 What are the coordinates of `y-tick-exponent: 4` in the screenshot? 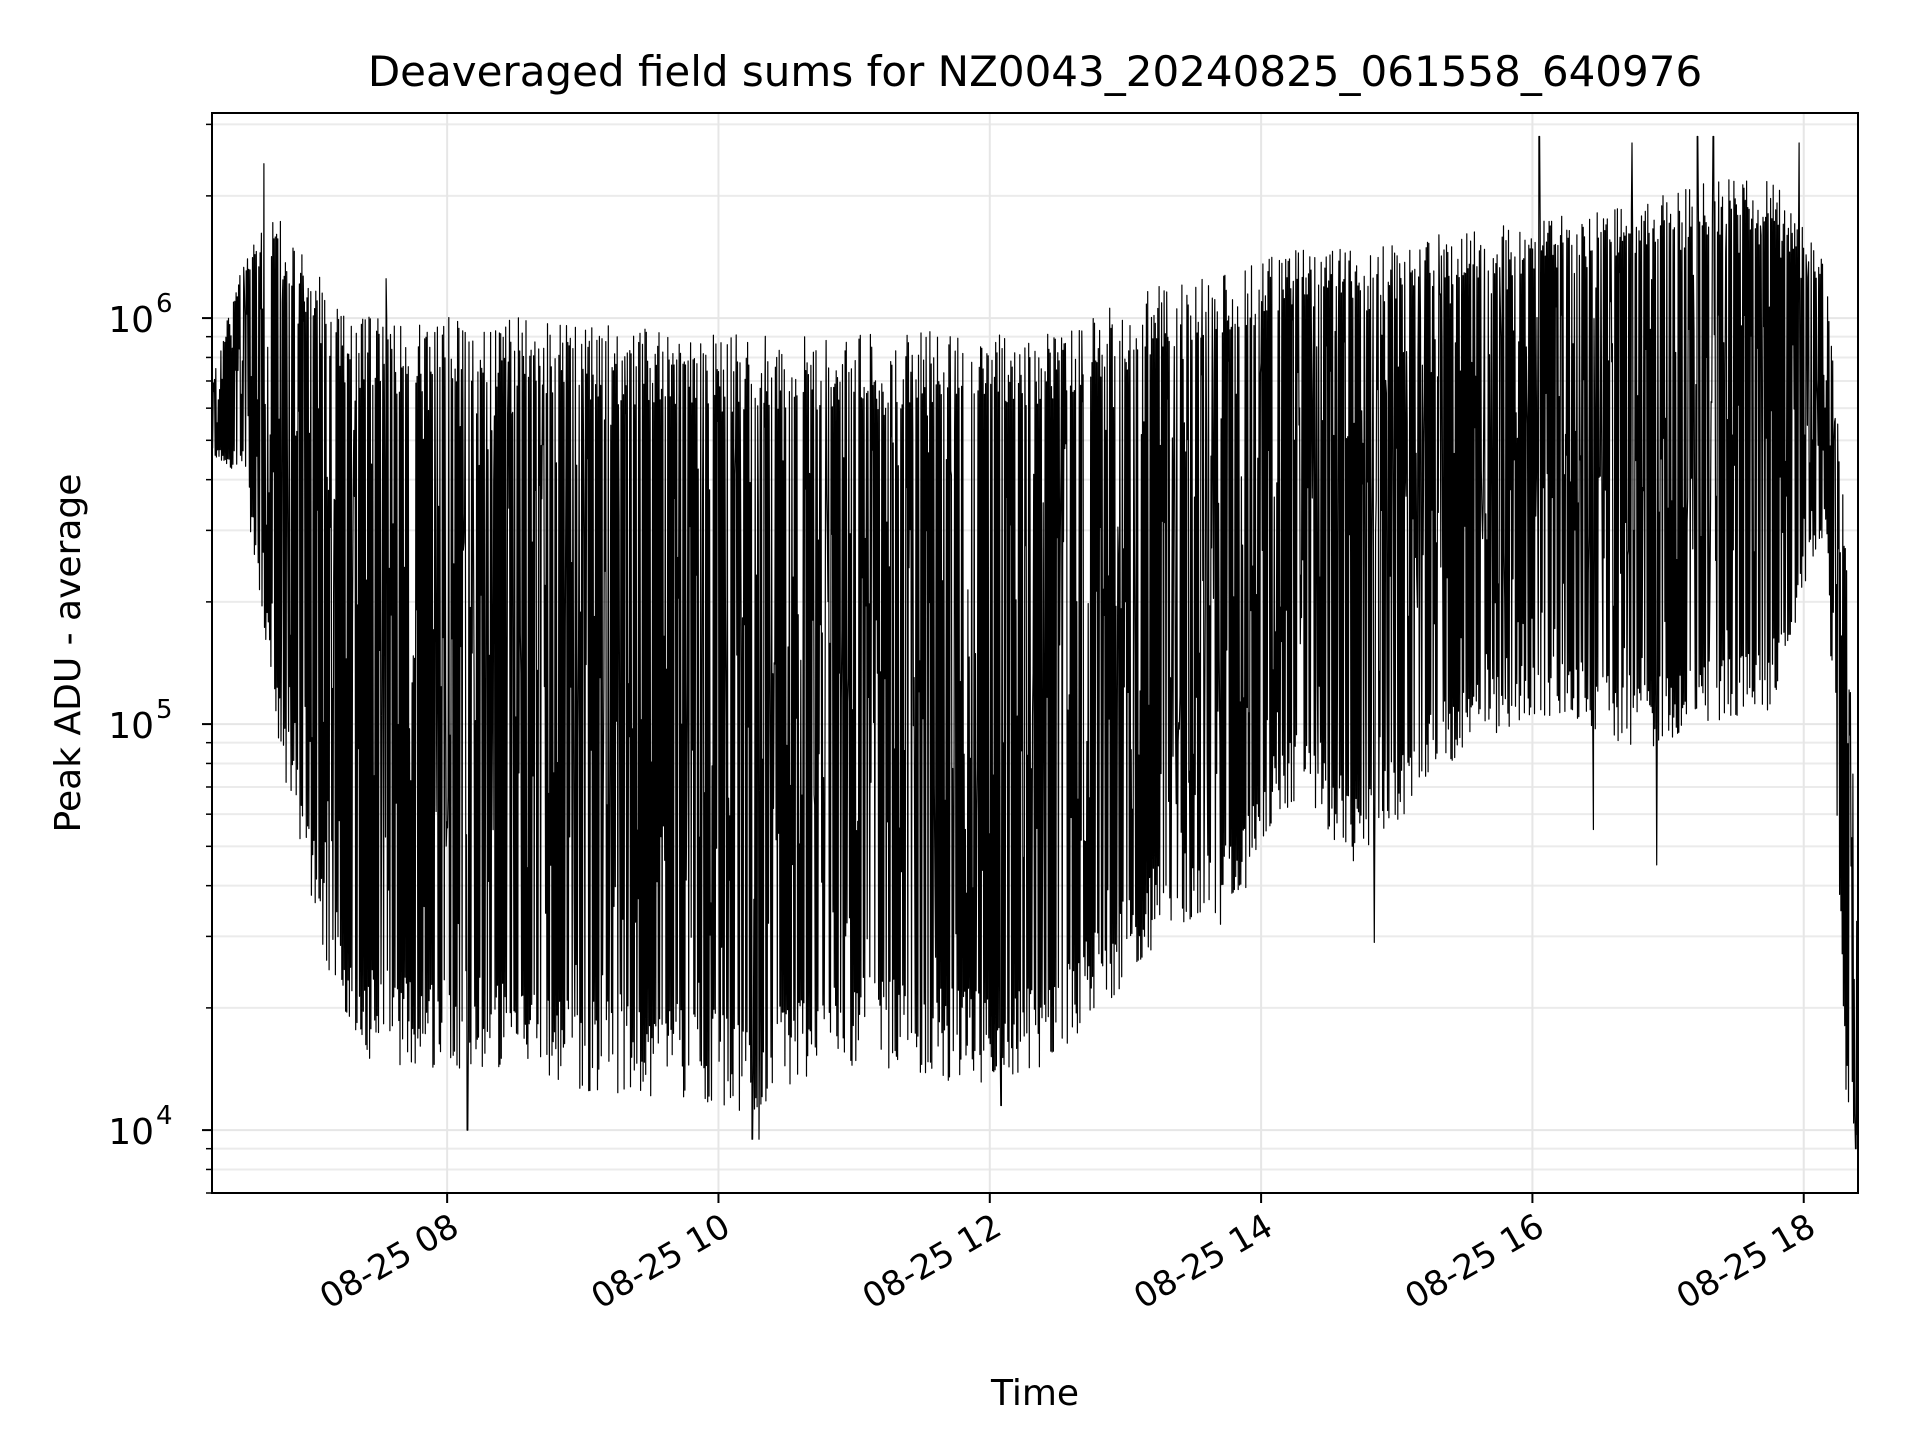 It's located at (164, 1116).